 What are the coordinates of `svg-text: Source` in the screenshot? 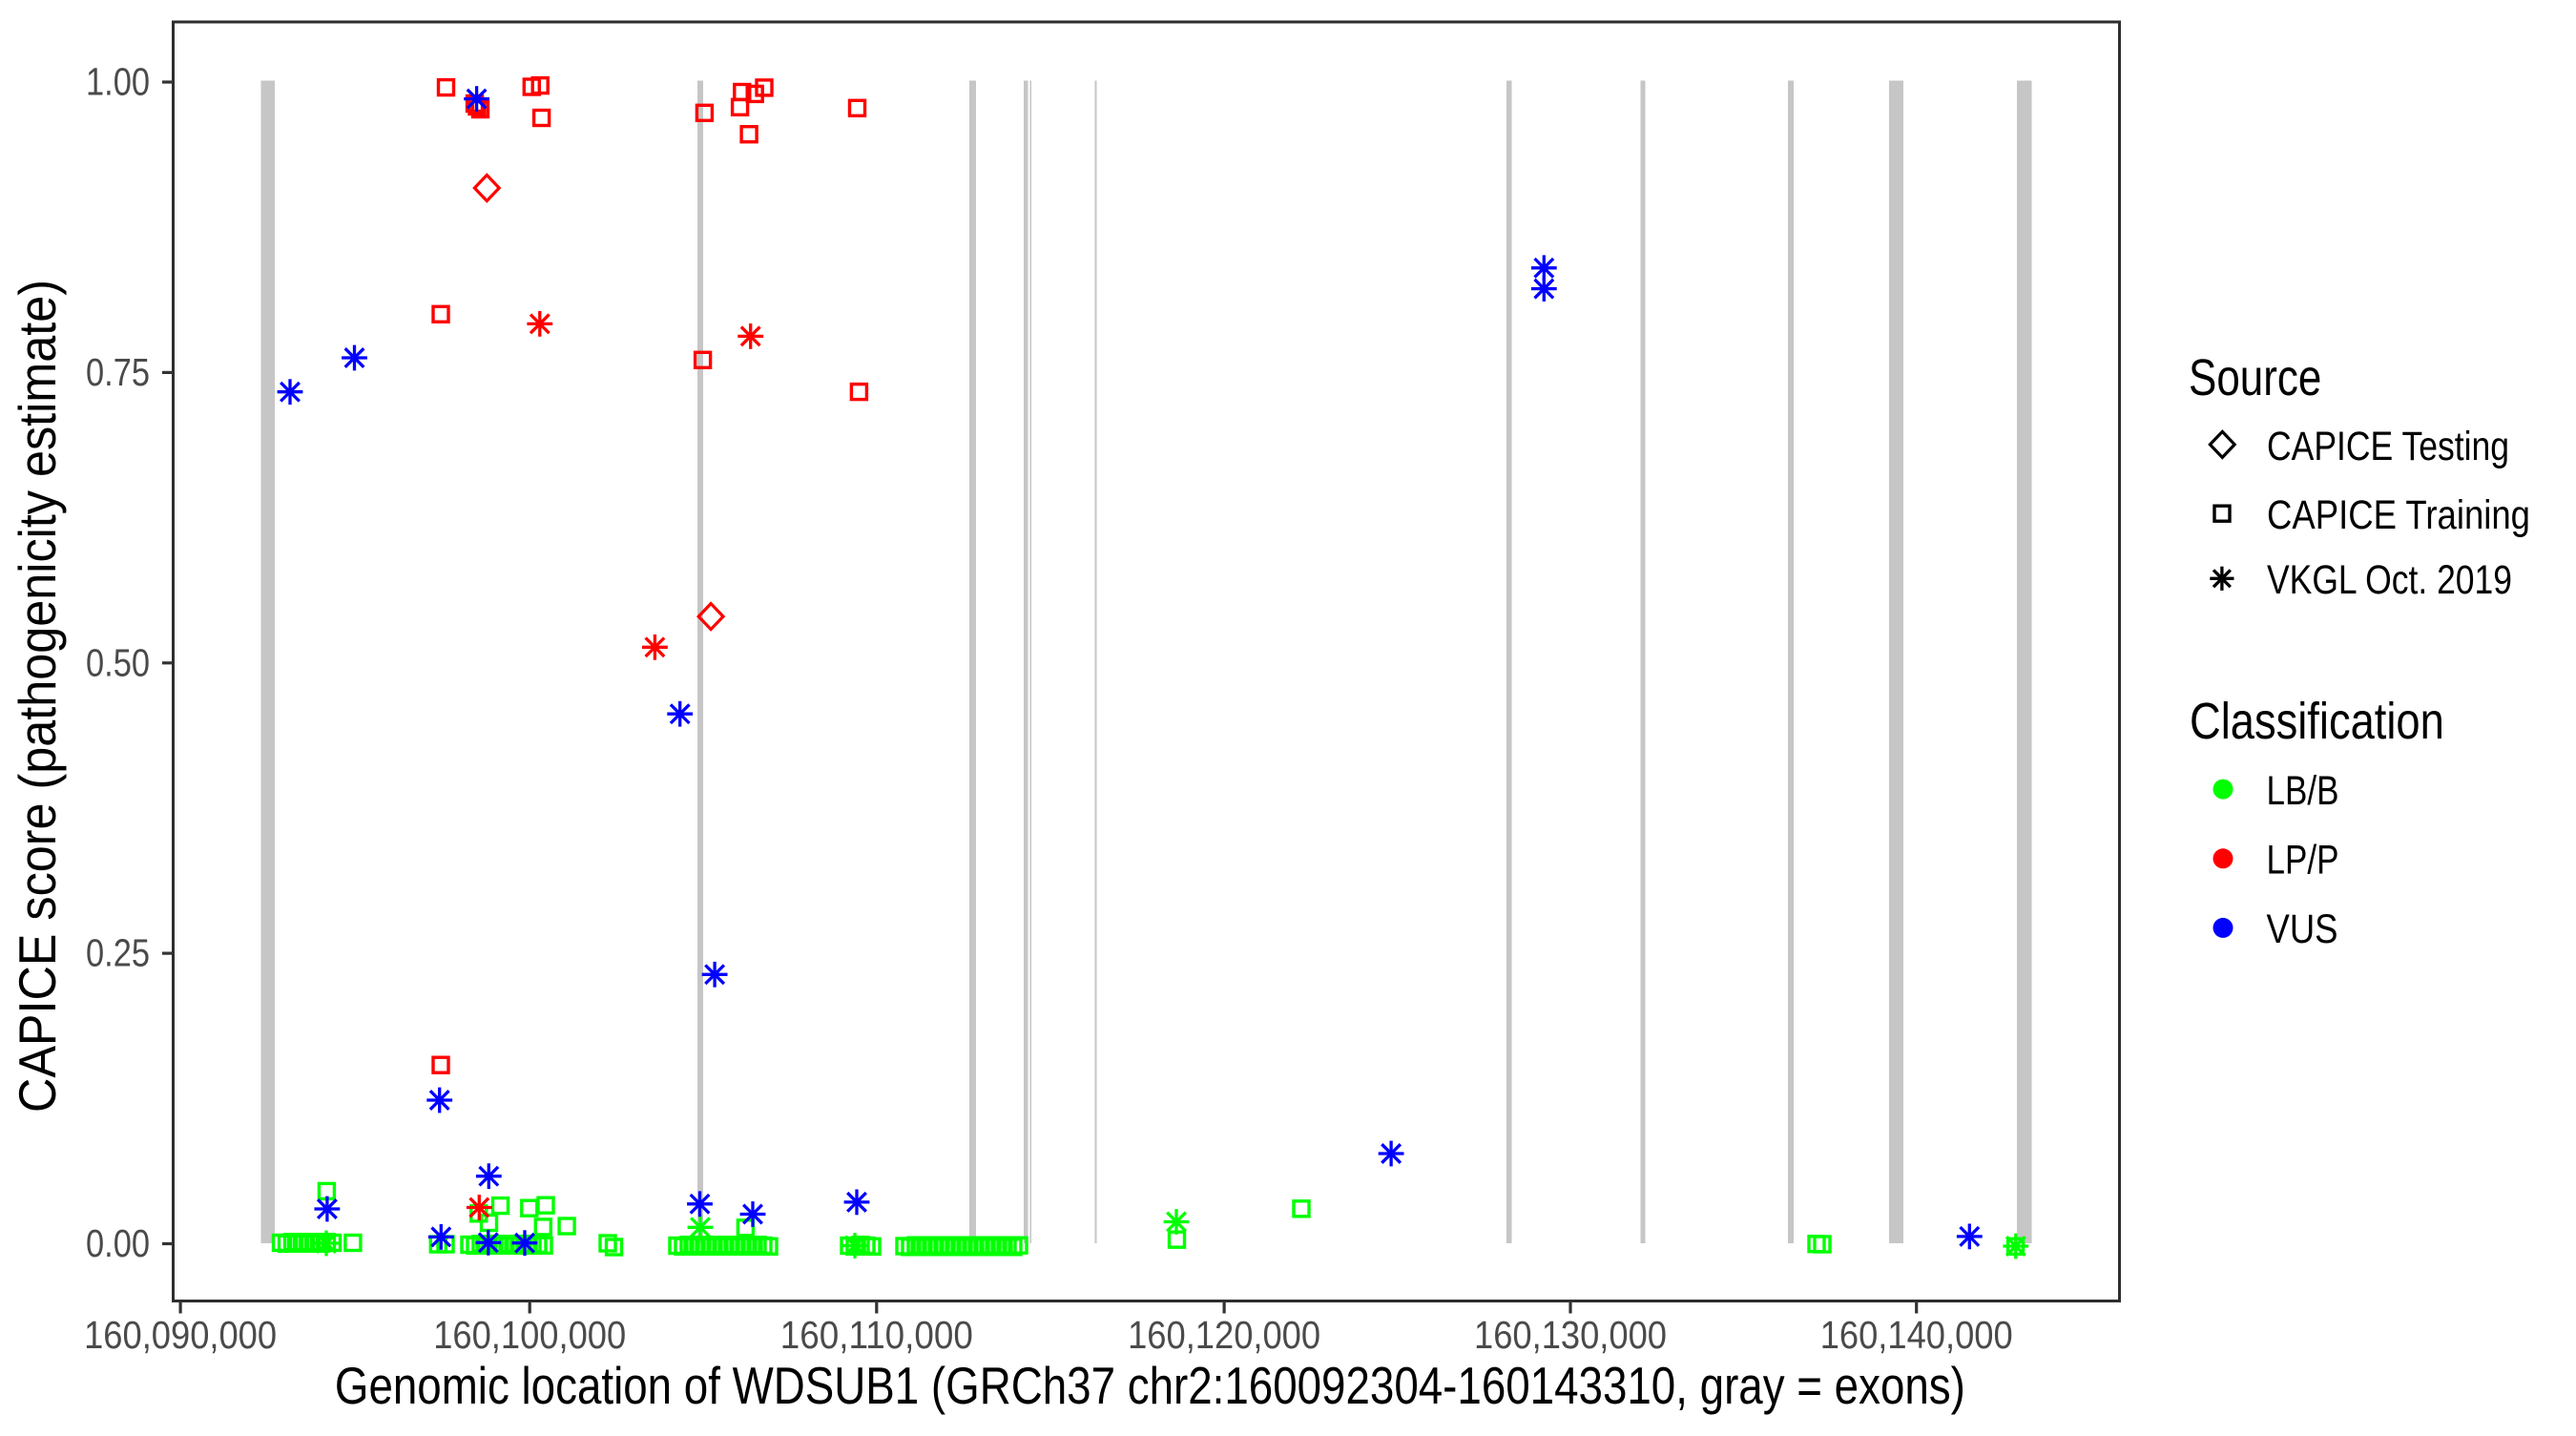 It's located at (2255, 377).